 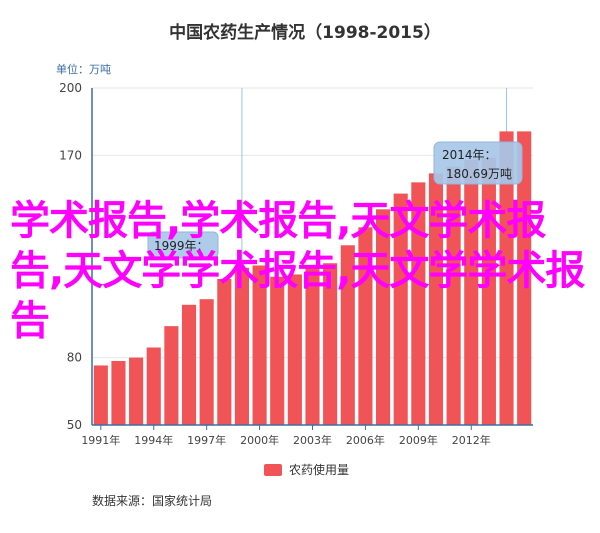 I want to click on legend: 农药使用量, so click(x=306, y=469).